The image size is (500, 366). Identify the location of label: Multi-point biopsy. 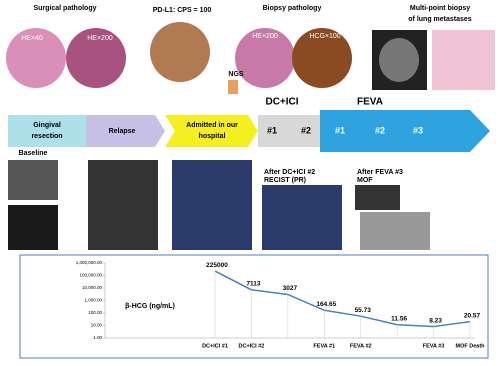
(440, 8).